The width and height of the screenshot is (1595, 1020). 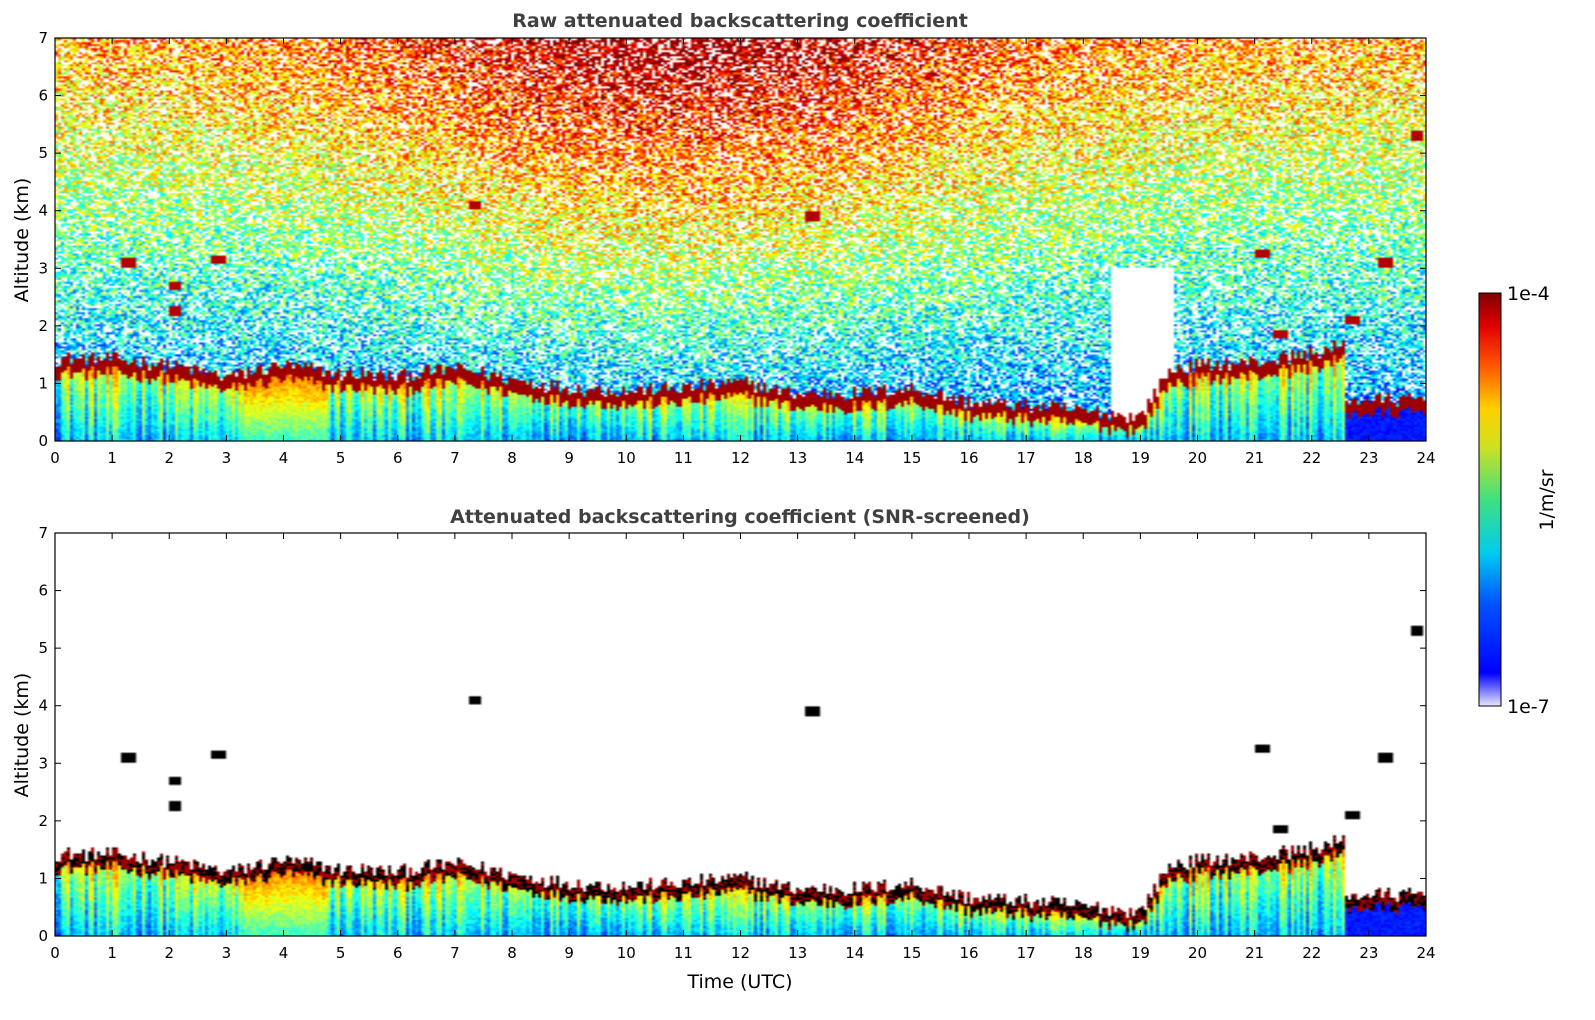 What do you see at coordinates (1528, 707) in the screenshot?
I see `colorbar-min-label: 1e-7` at bounding box center [1528, 707].